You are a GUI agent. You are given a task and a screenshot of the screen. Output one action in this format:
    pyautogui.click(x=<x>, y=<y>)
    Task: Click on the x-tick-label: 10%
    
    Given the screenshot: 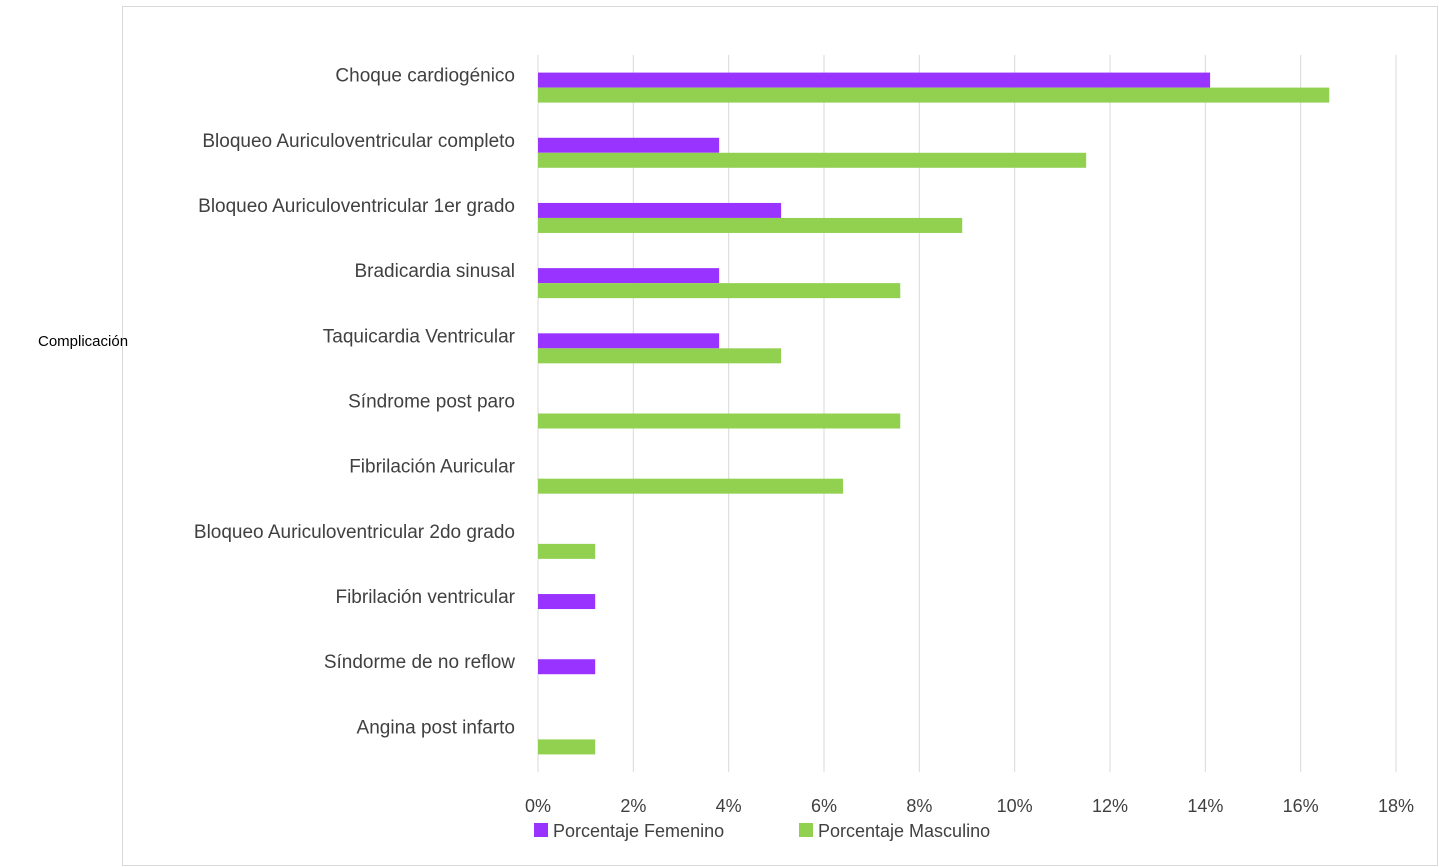 What is the action you would take?
    pyautogui.click(x=1015, y=806)
    